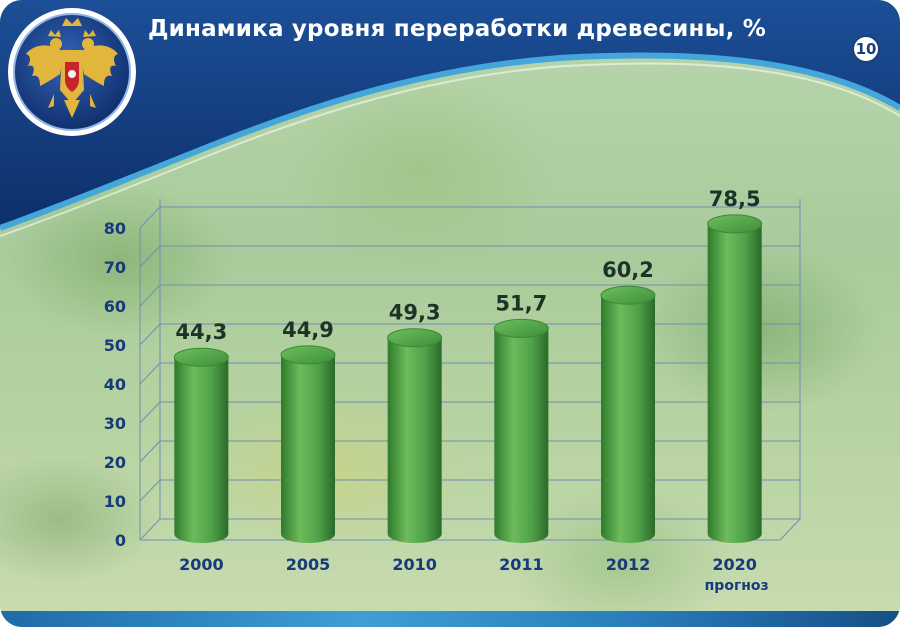  Describe the element at coordinates (115, 501) in the screenshot. I see `y-tick-label: 10` at that location.